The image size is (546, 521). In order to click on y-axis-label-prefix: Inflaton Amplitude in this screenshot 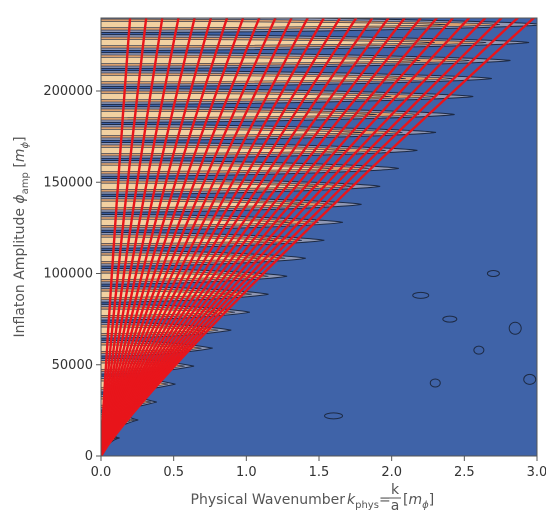, I will do `click(20, 271)`.